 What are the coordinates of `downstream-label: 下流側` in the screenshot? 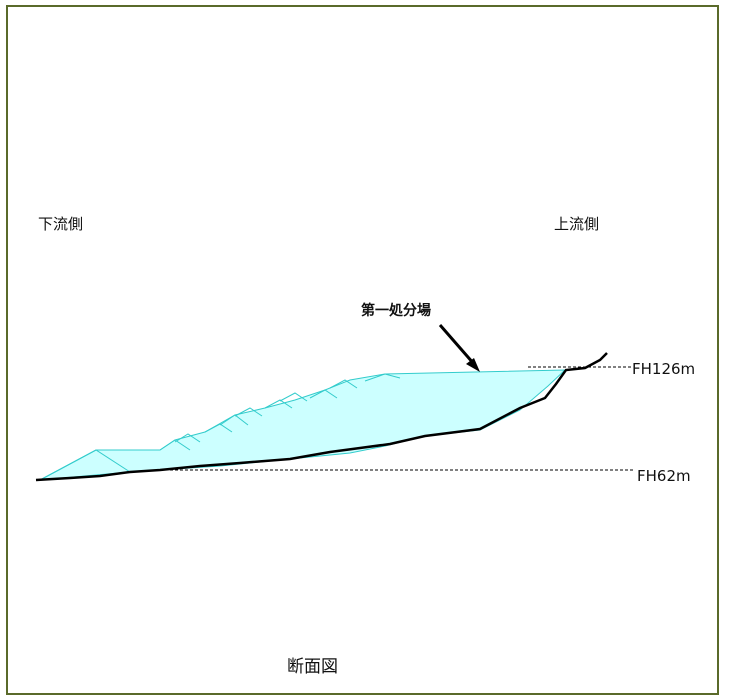 It's located at (61, 224).